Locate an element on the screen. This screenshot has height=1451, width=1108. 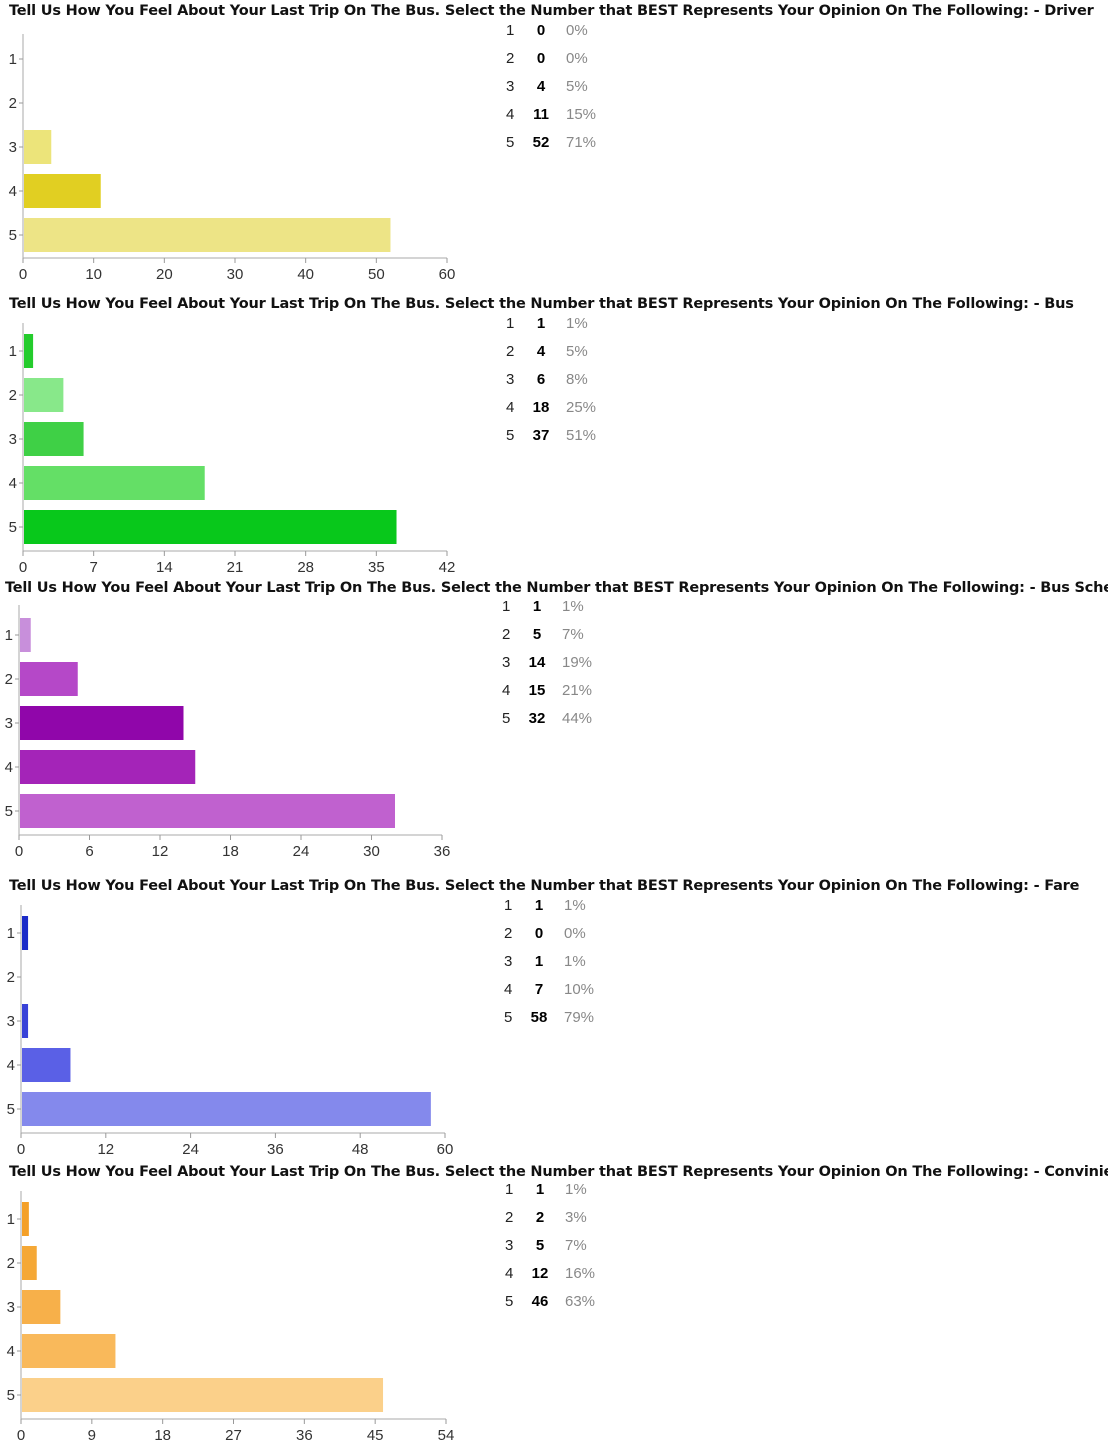
response-row: 3 14 19% is located at coordinates (557, 664).